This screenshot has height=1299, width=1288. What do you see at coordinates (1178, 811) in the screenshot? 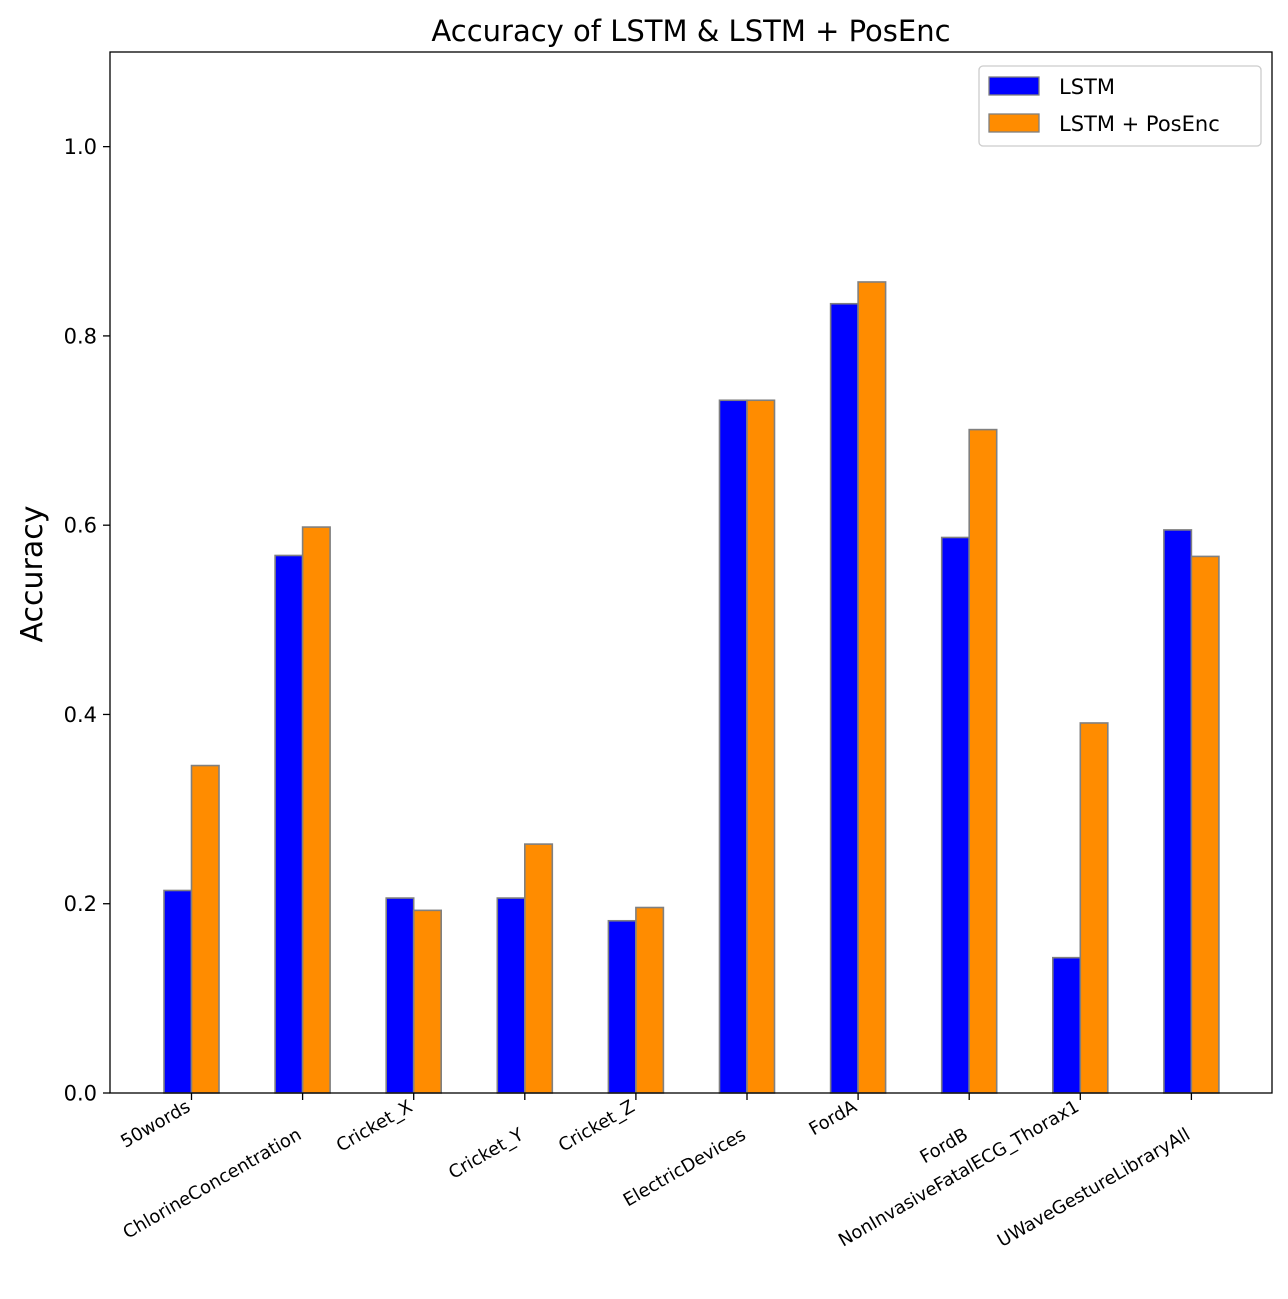
I see `bar-lstm-uwavegesturelibraryall` at bounding box center [1178, 811].